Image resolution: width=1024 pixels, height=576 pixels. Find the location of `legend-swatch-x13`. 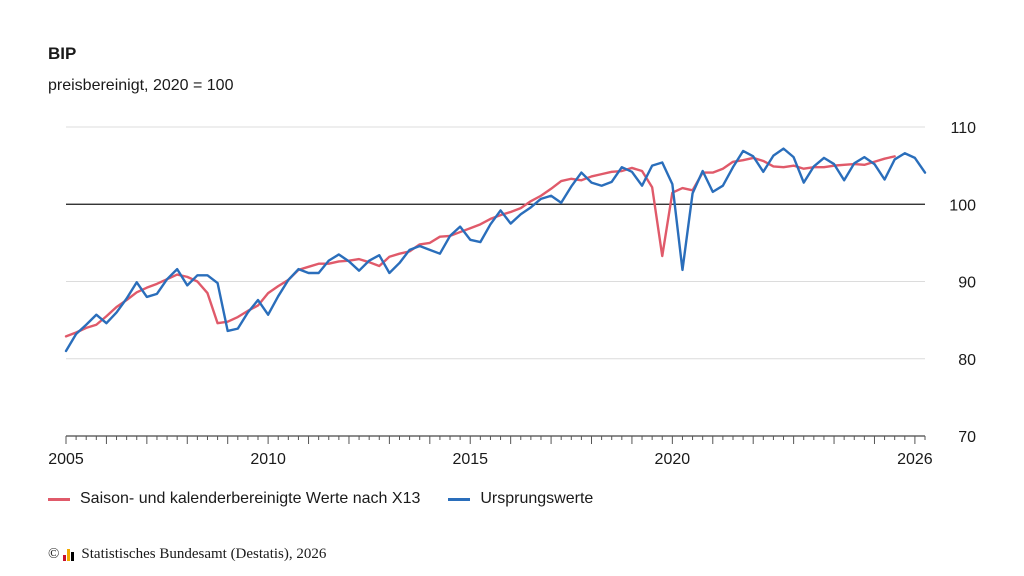

legend-swatch-x13 is located at coordinates (59, 499).